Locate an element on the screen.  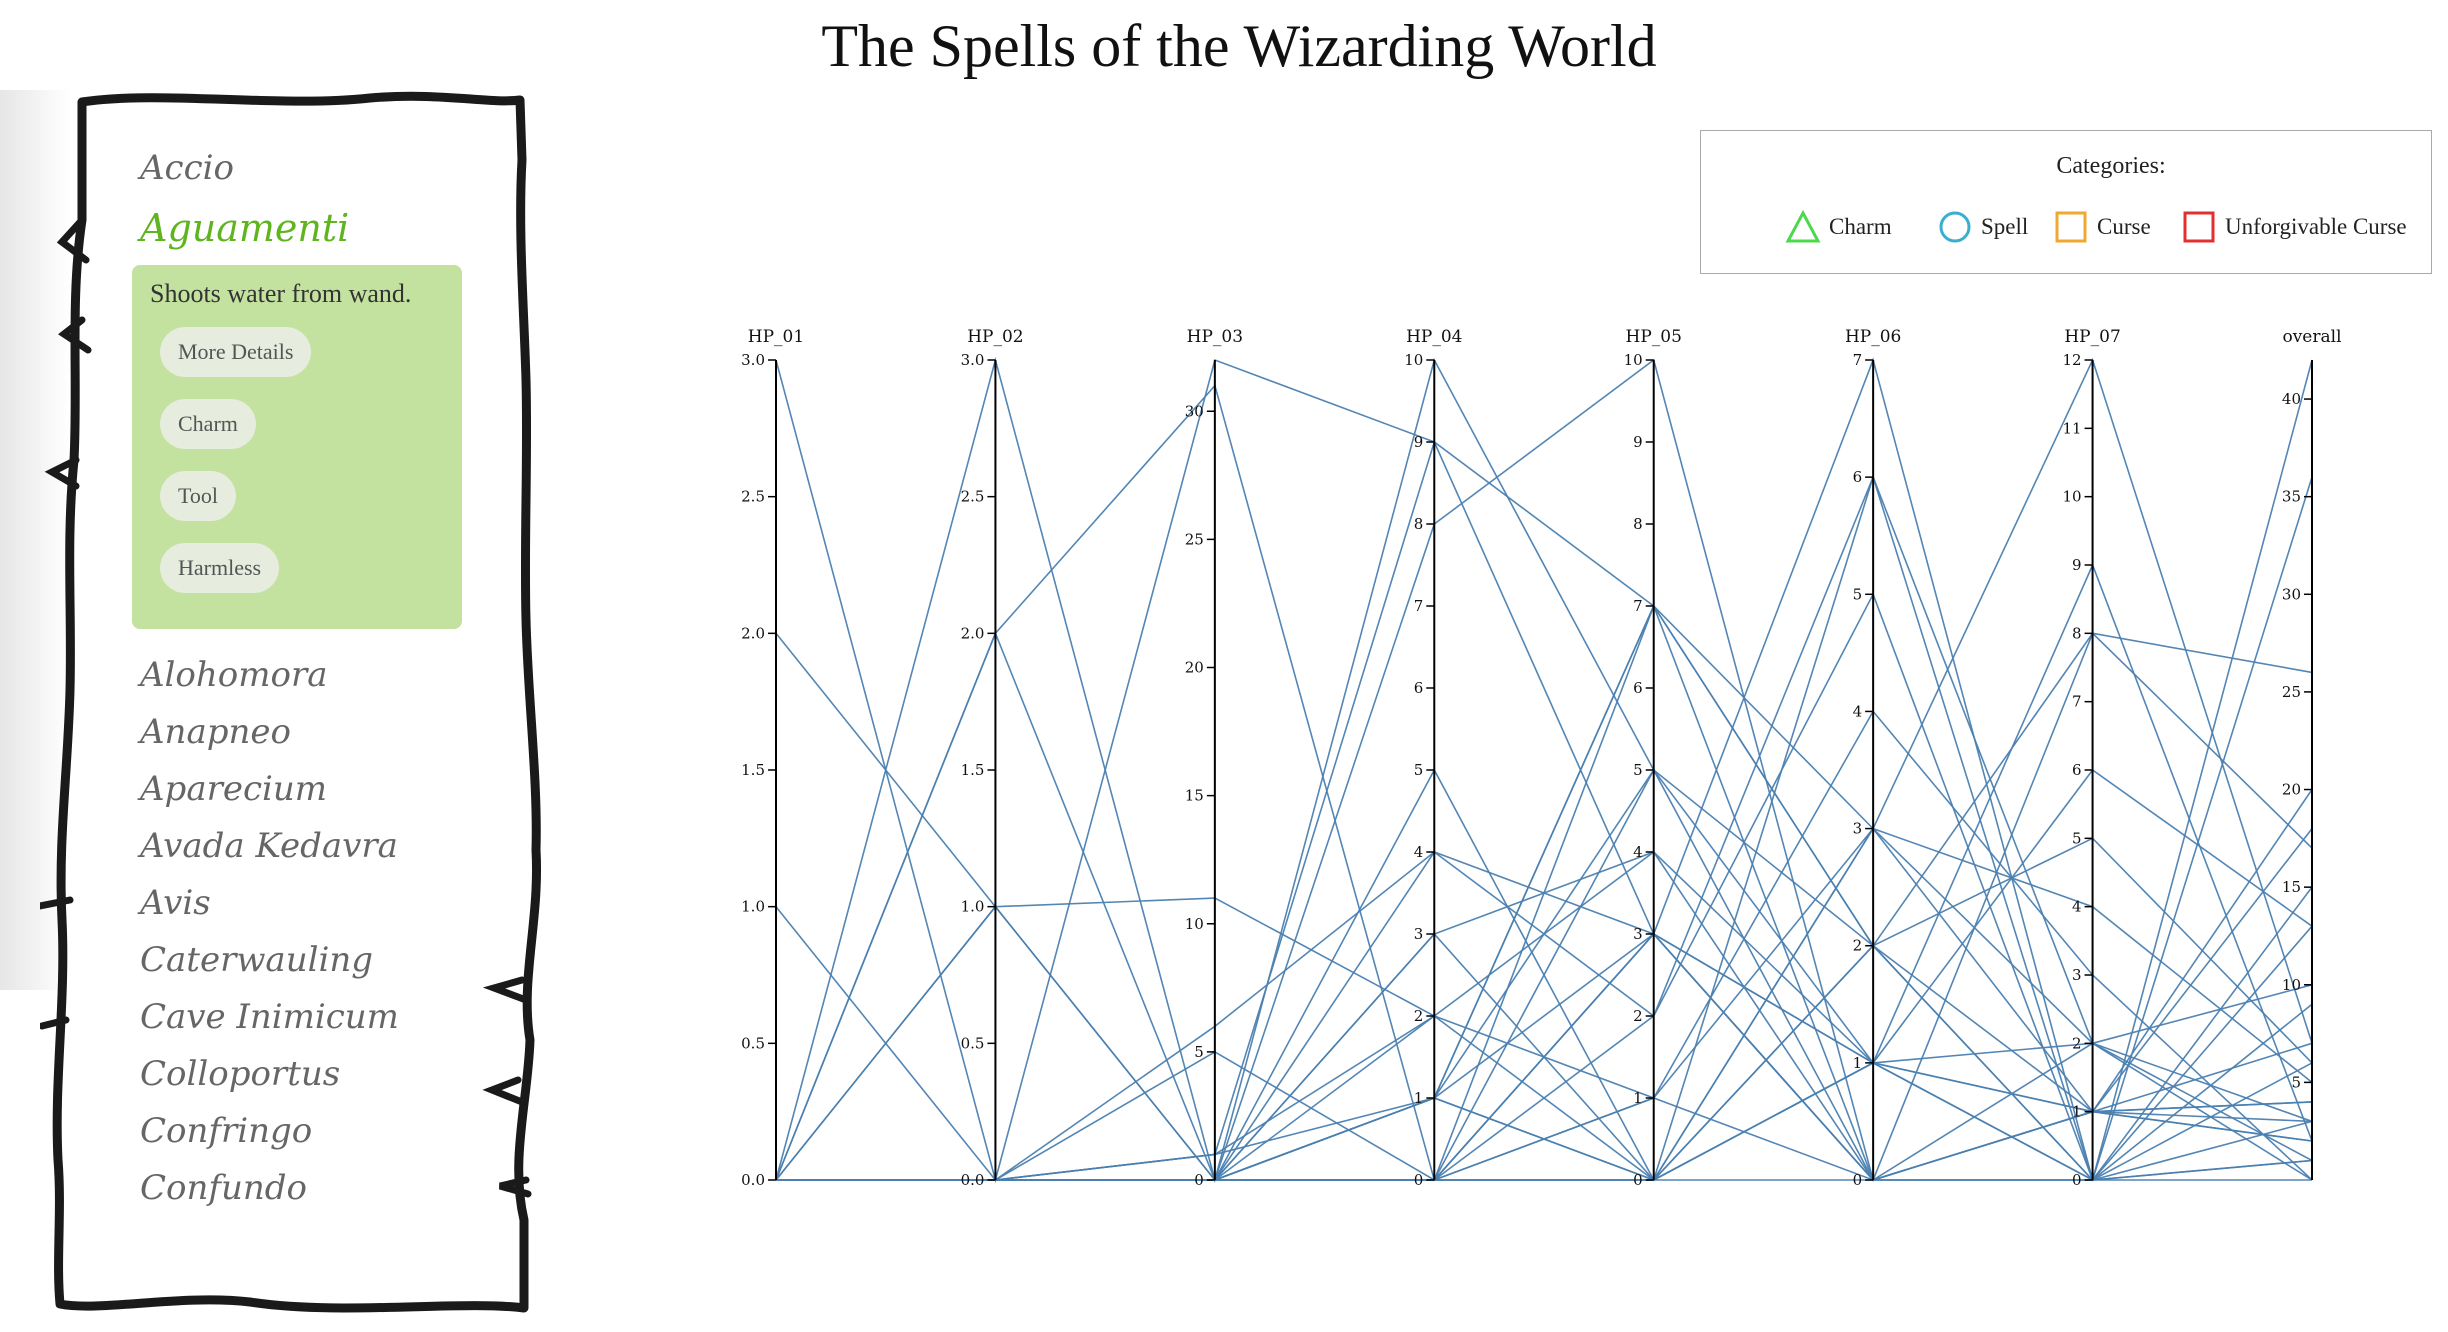
tick-label: 15 is located at coordinates (1194, 796).